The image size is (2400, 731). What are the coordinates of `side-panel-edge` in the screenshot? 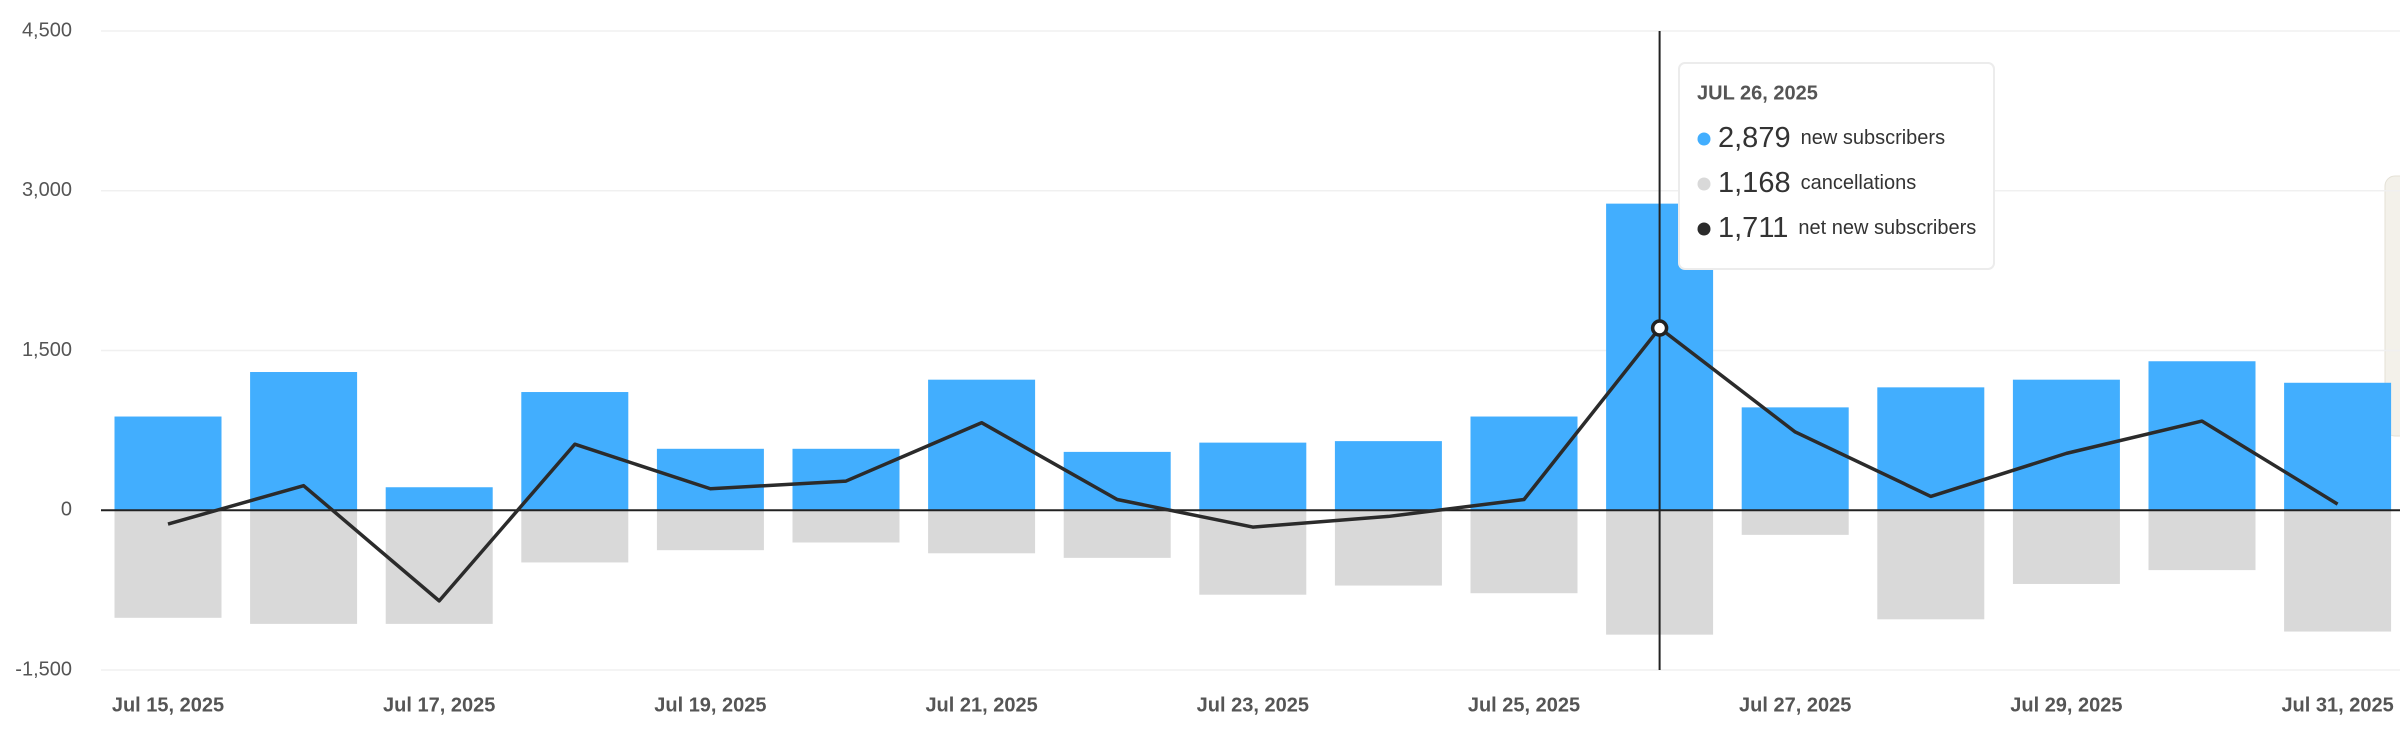 It's located at (2392, 306).